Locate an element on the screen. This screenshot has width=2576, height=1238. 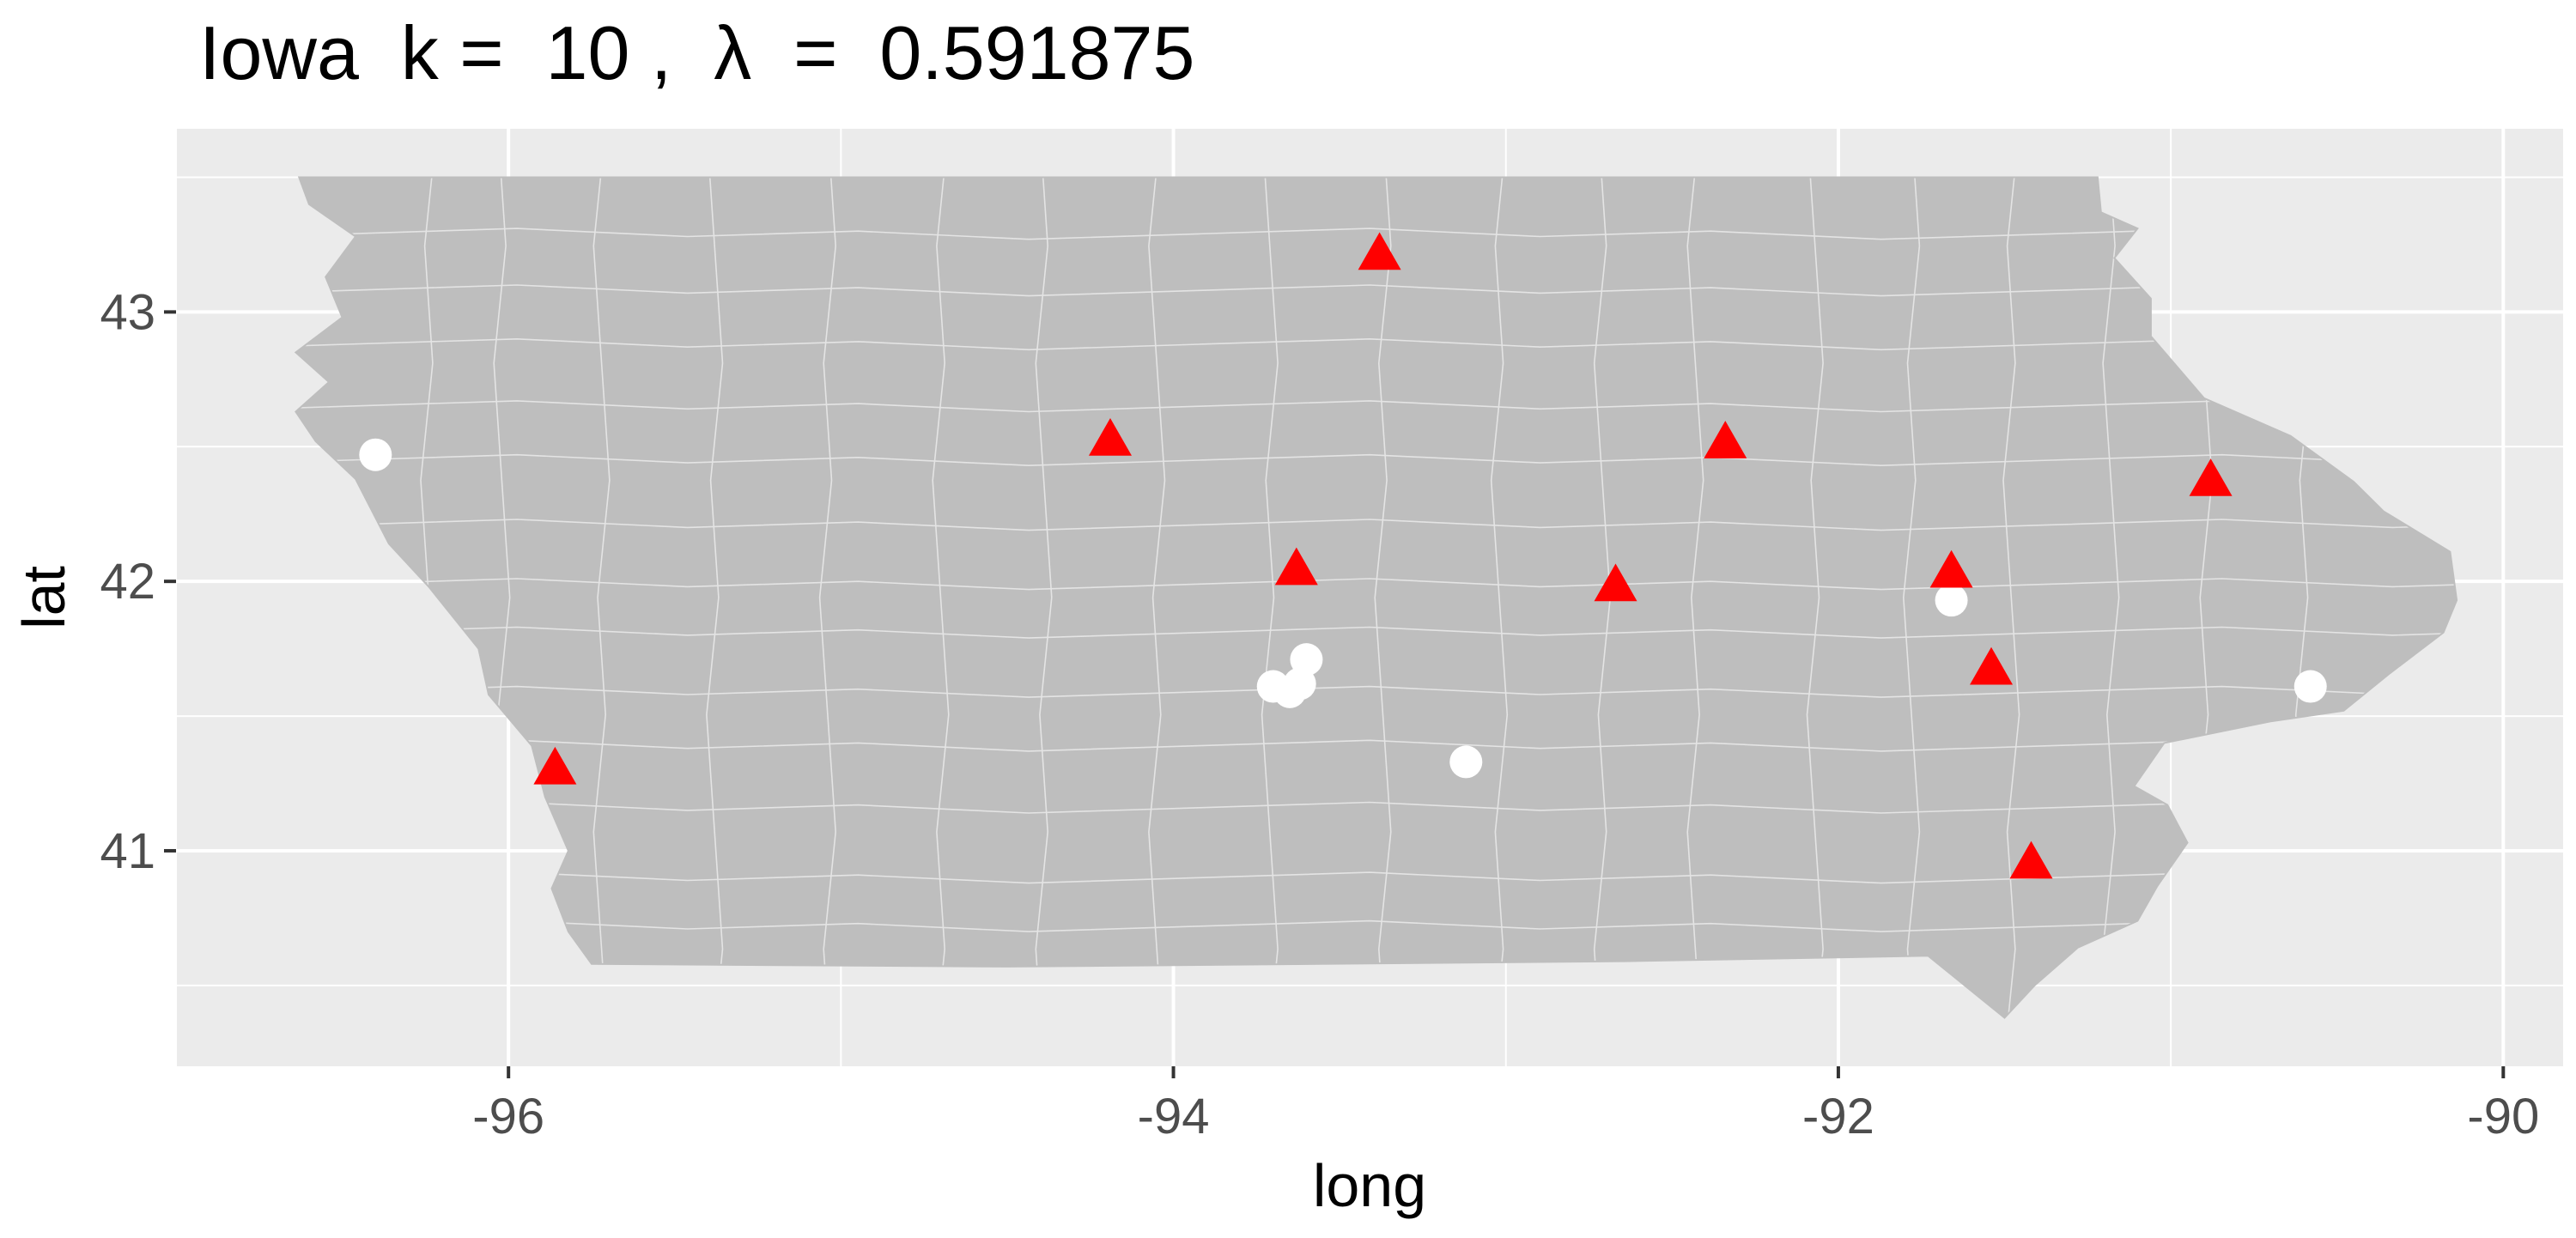
x-axis-title: long is located at coordinates (1369, 1185).